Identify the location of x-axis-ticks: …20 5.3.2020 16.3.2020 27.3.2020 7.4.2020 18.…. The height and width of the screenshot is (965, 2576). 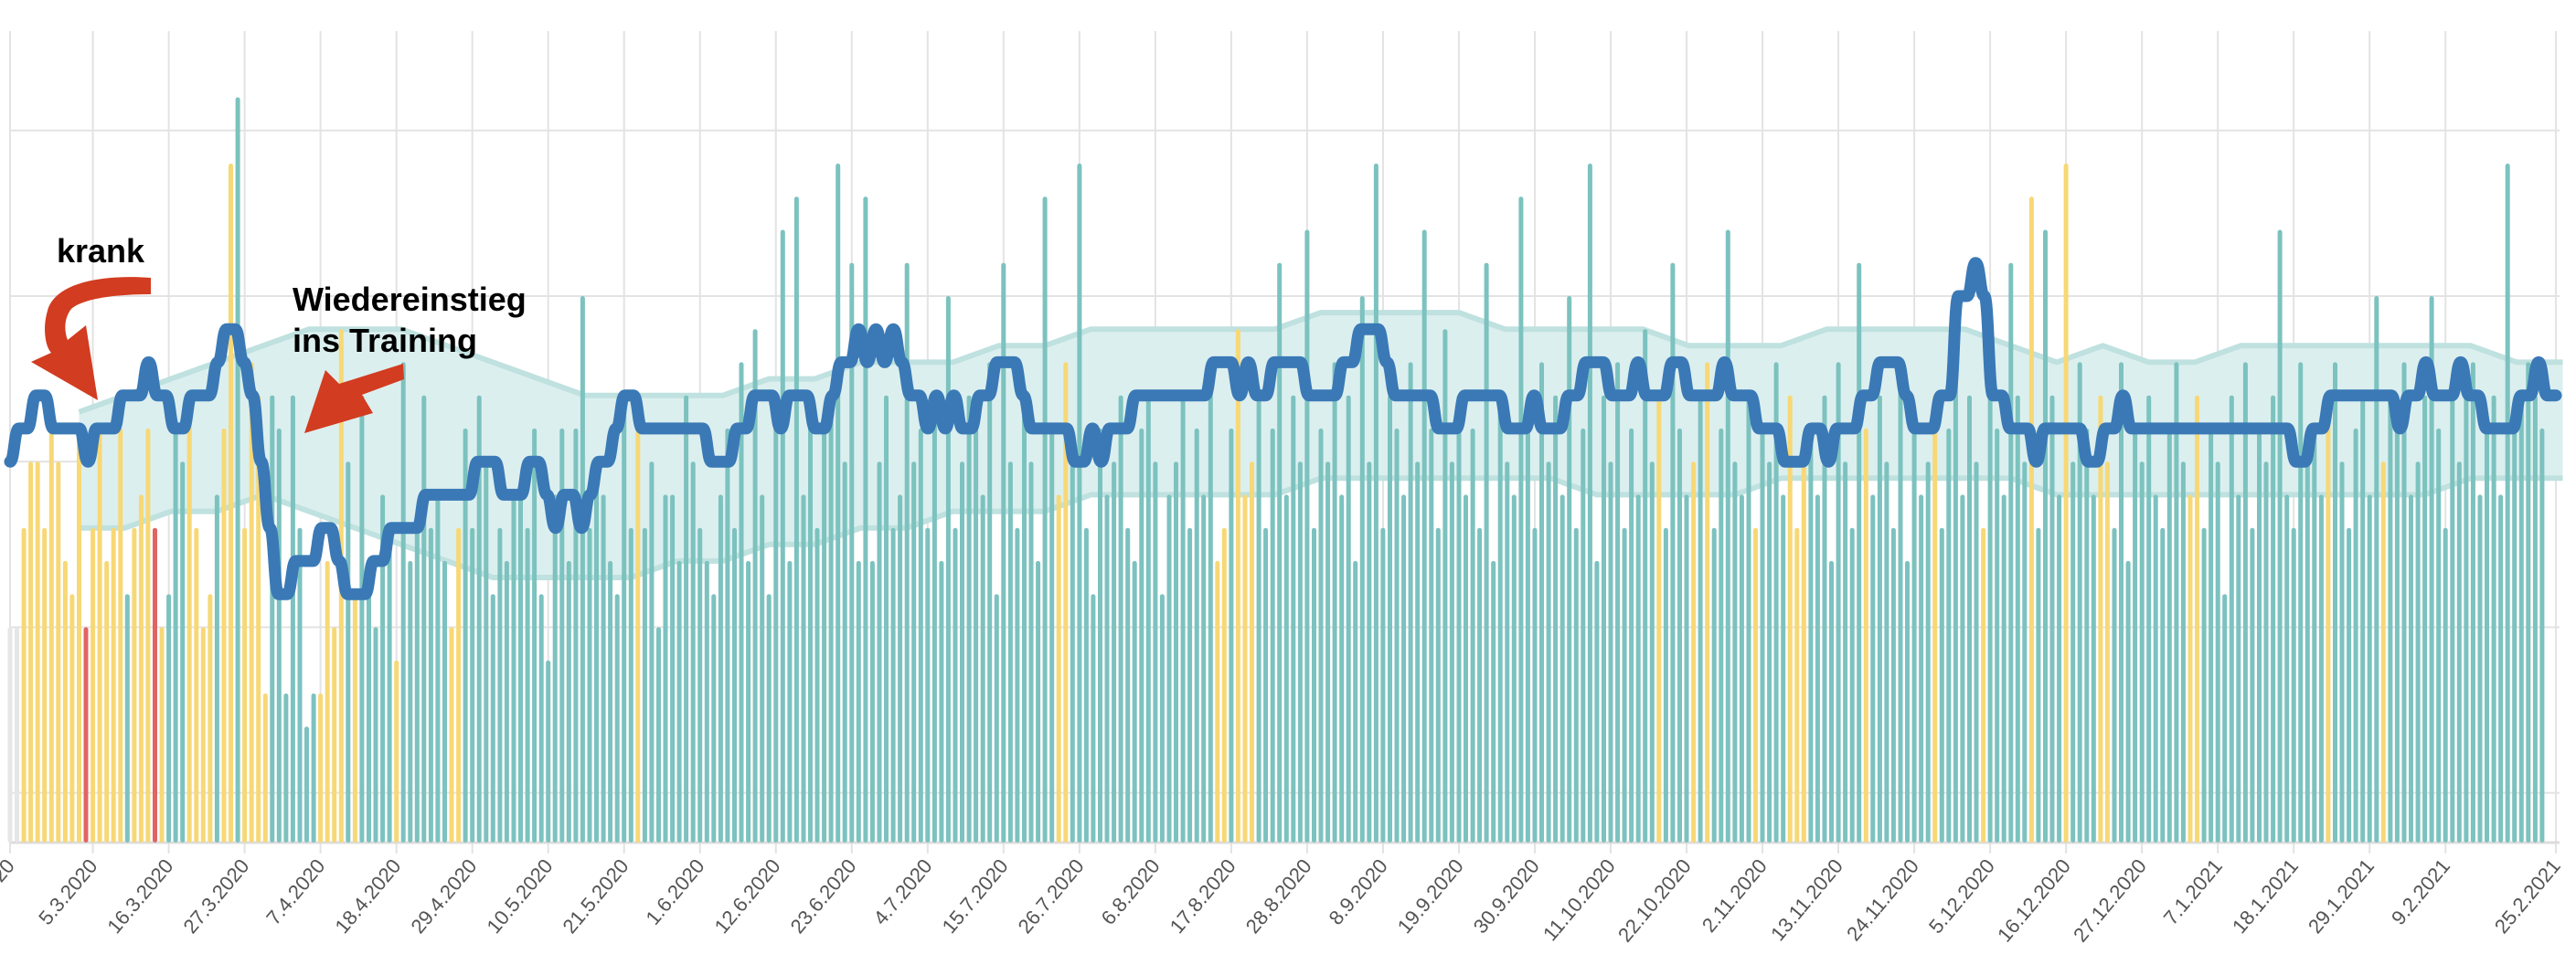
(1282, 900).